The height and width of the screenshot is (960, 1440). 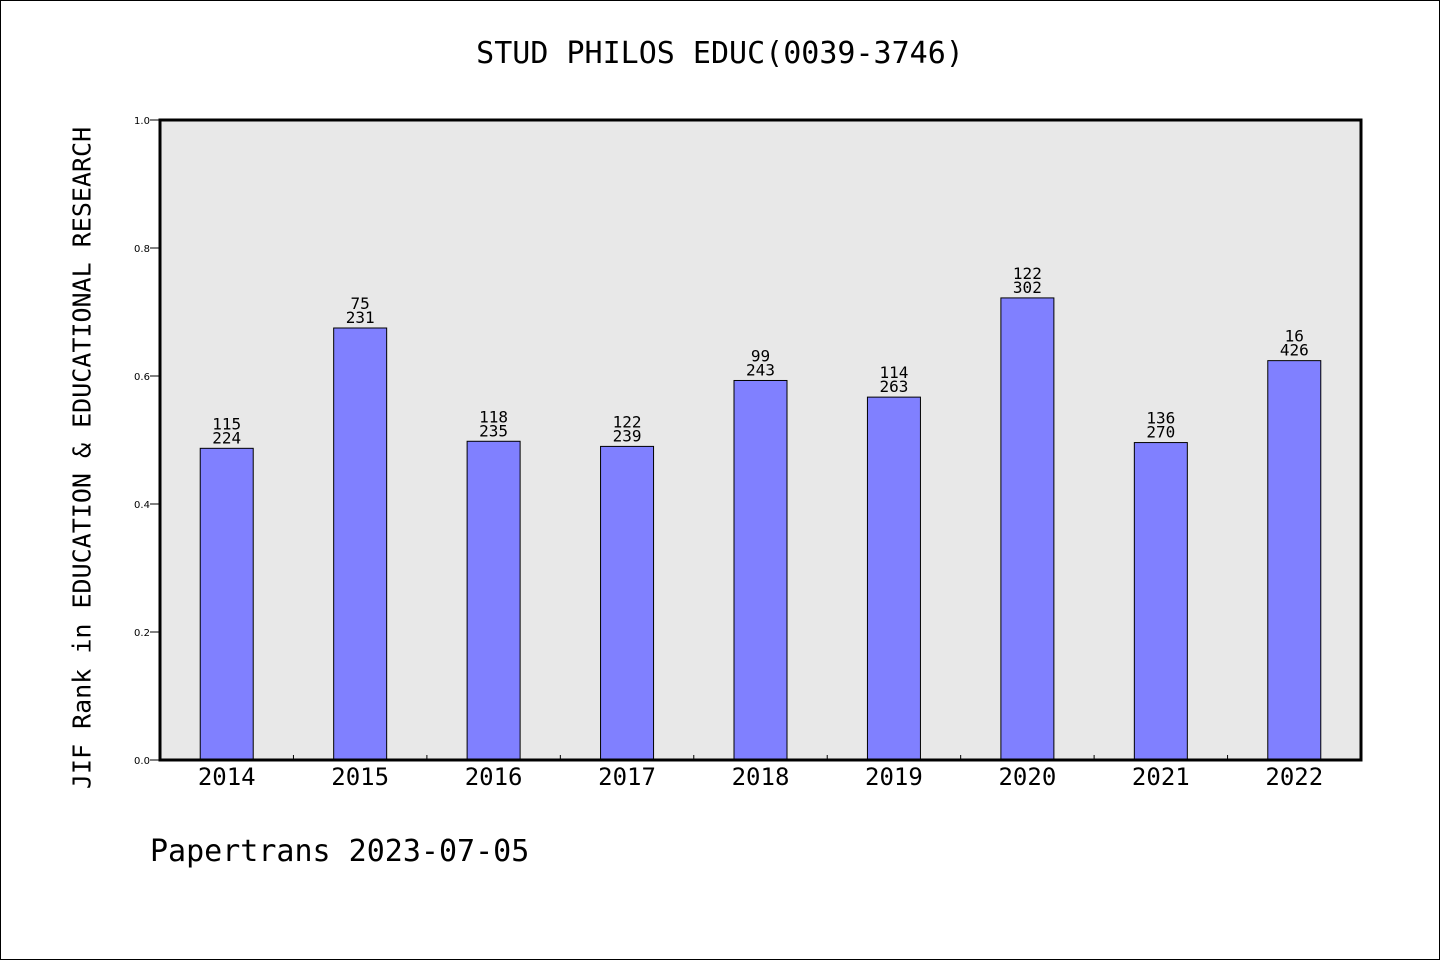 I want to click on bar-2014, so click(x=226, y=604).